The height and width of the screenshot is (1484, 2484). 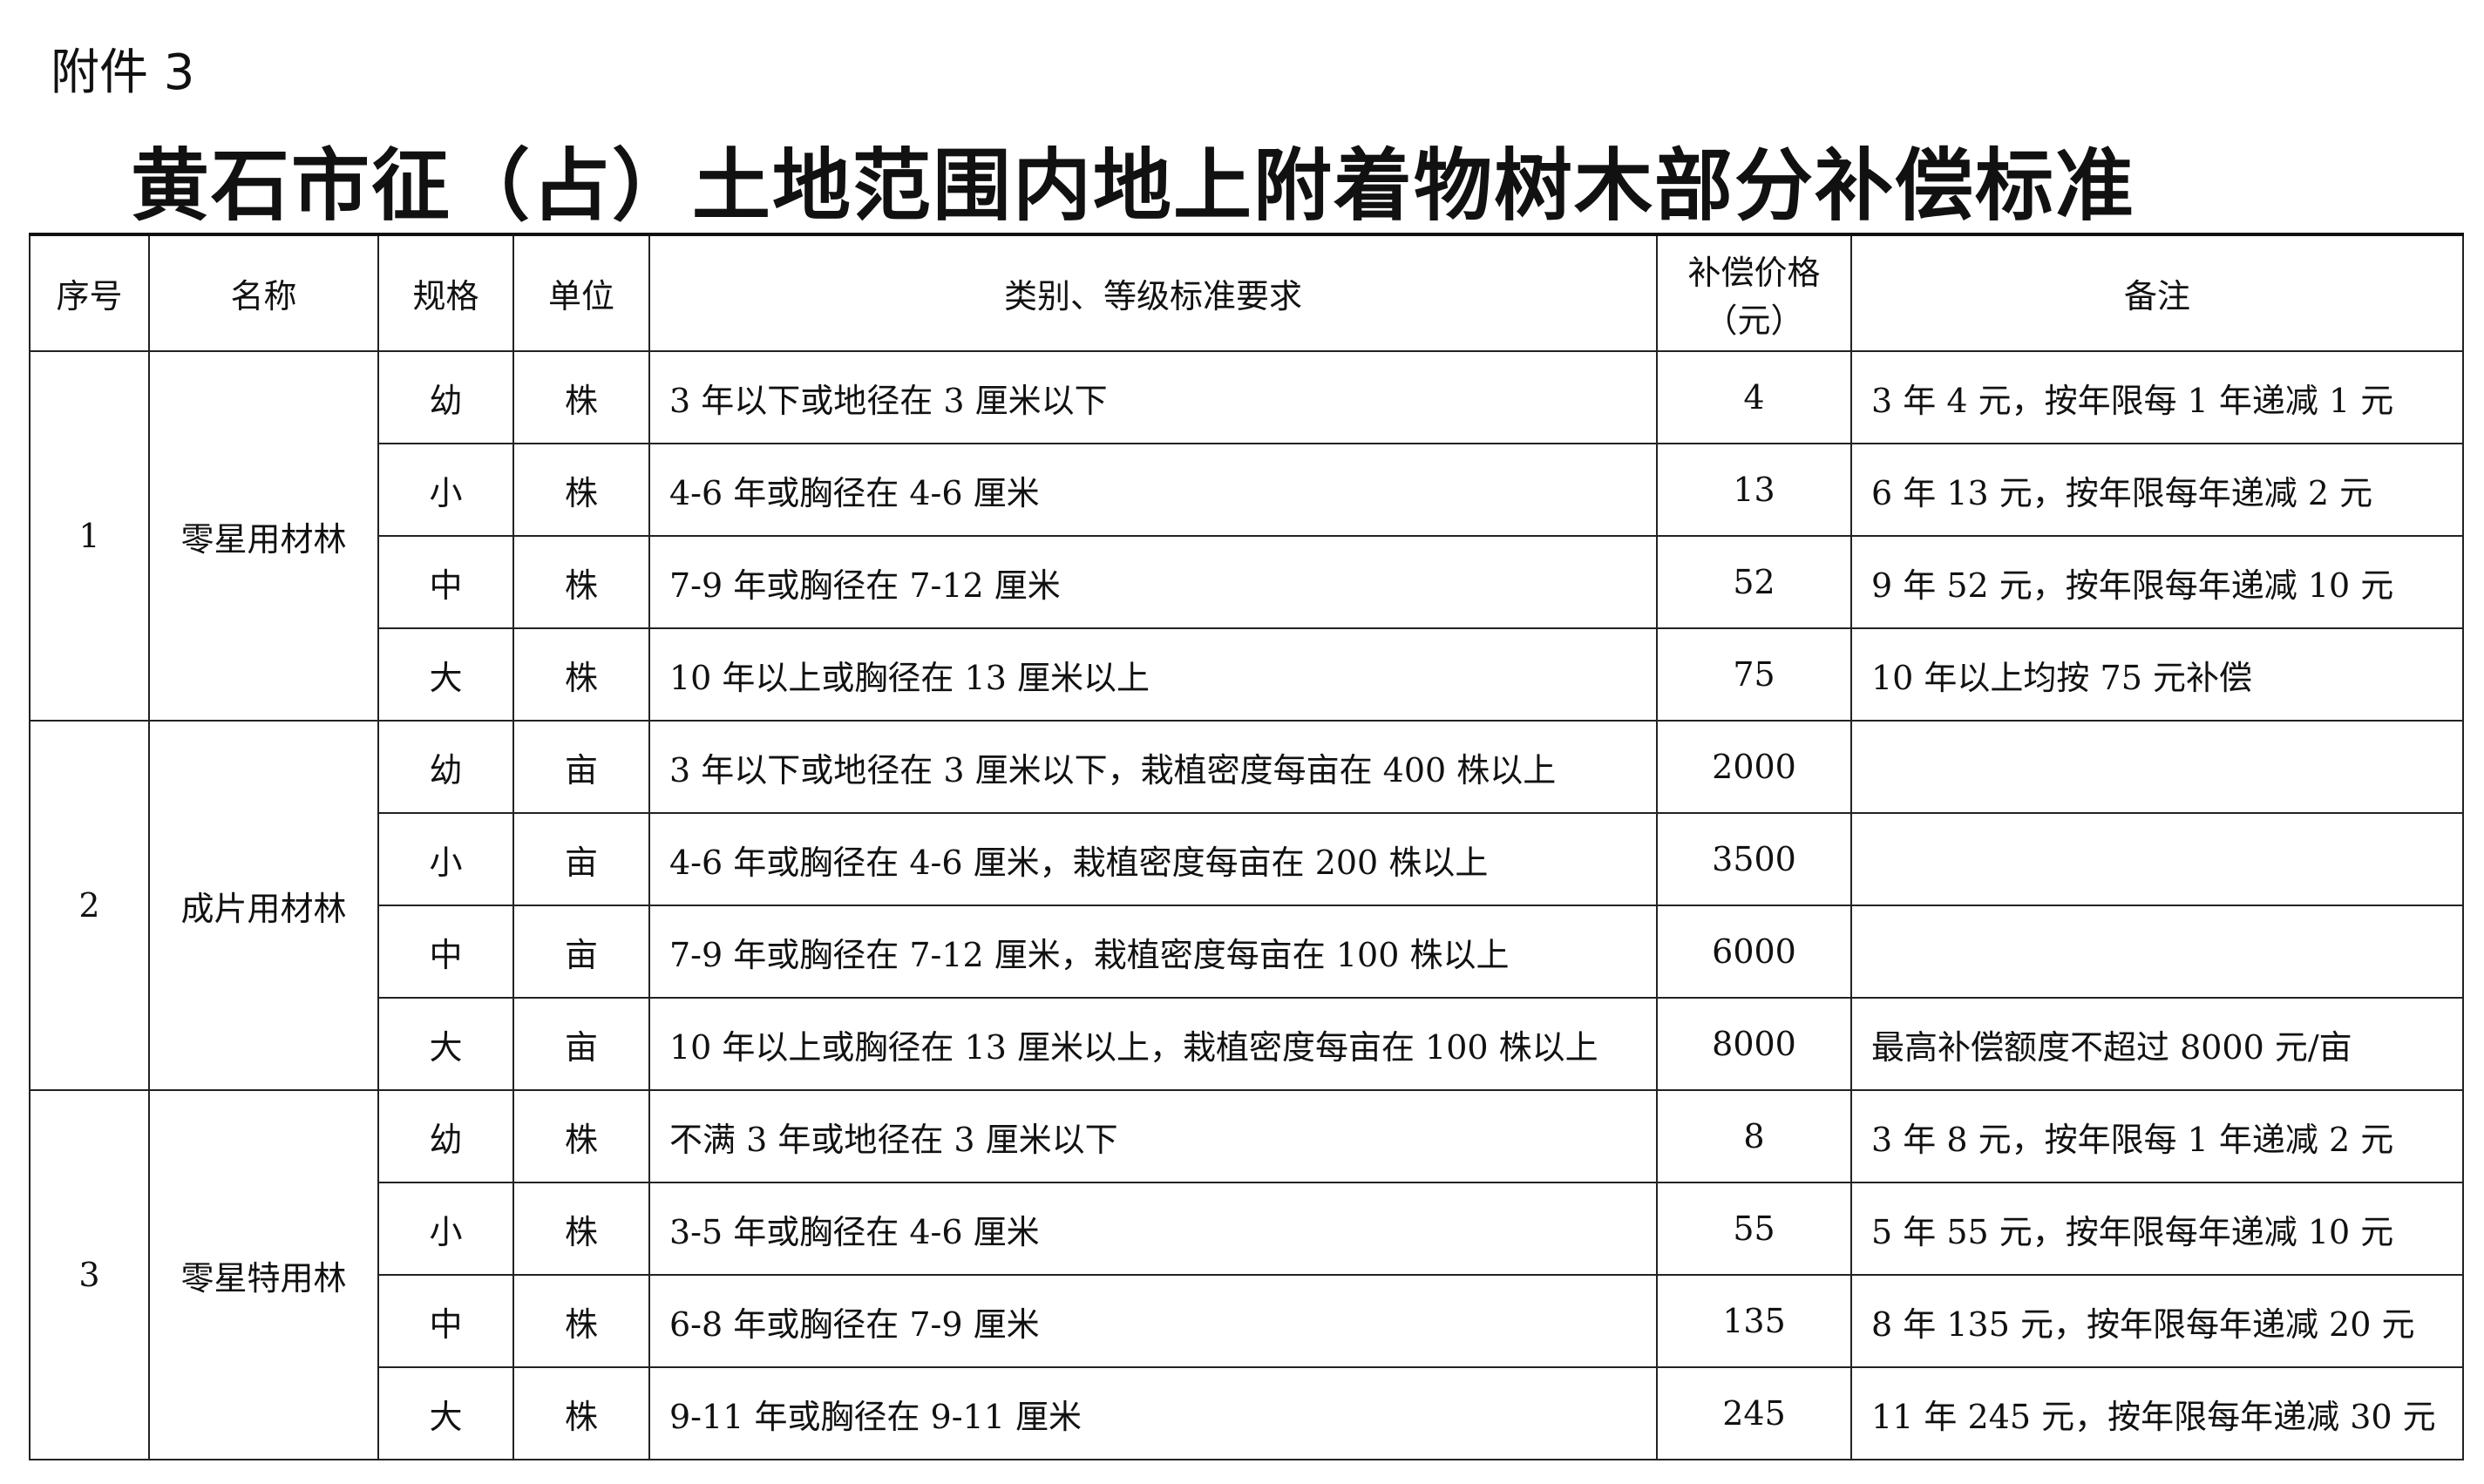 I want to click on cell-note: 11 年 245 元，按年限每年递减 30 元, so click(x=2157, y=1413).